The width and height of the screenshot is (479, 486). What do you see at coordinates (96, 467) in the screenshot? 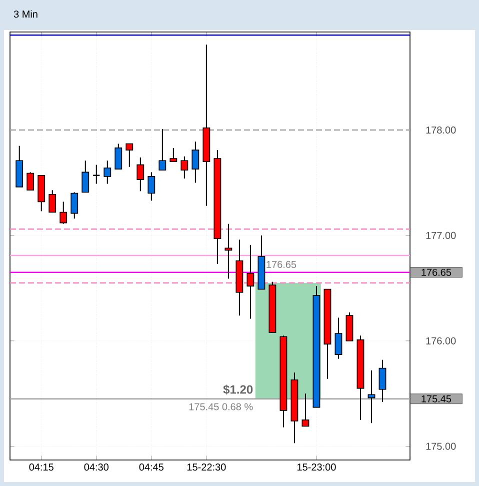
I see `x-tick-label: 04:30` at bounding box center [96, 467].